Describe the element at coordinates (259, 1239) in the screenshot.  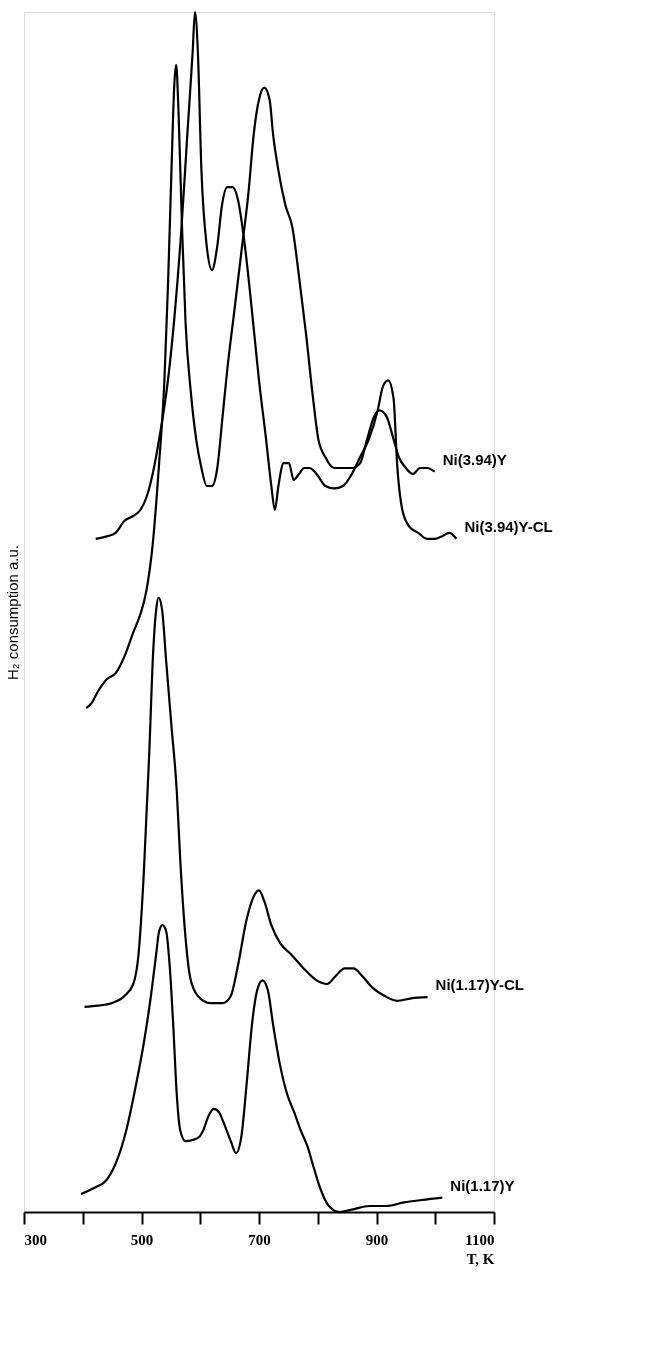
I see `x-tick-label: 700` at that location.